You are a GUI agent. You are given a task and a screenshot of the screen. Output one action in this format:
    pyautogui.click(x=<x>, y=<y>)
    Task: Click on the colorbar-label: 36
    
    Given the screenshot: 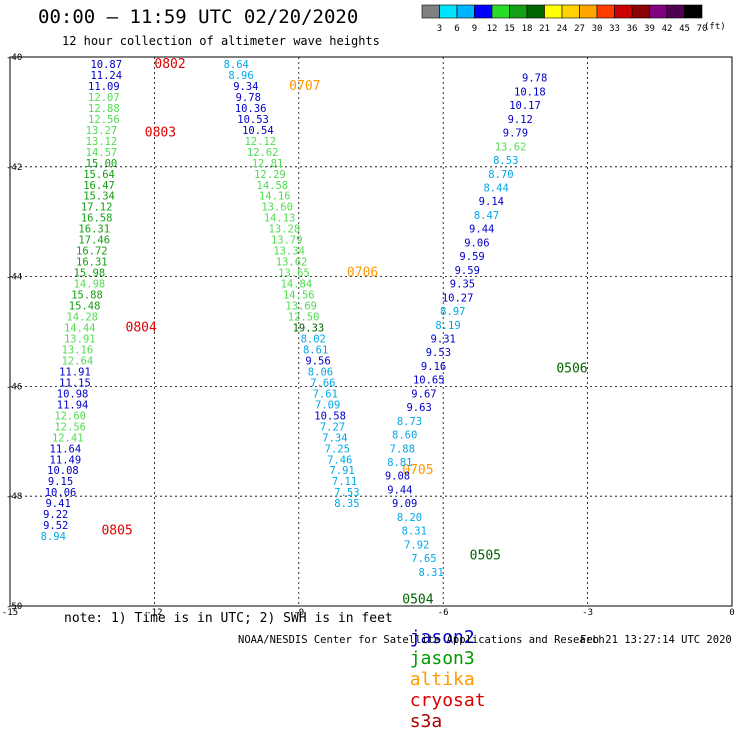 What is the action you would take?
    pyautogui.click(x=632, y=29)
    